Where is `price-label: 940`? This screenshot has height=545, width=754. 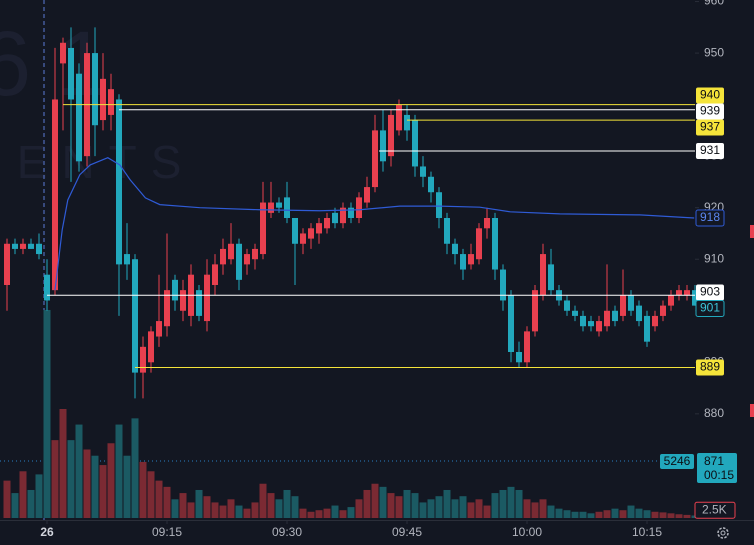
price-label: 940 is located at coordinates (710, 95).